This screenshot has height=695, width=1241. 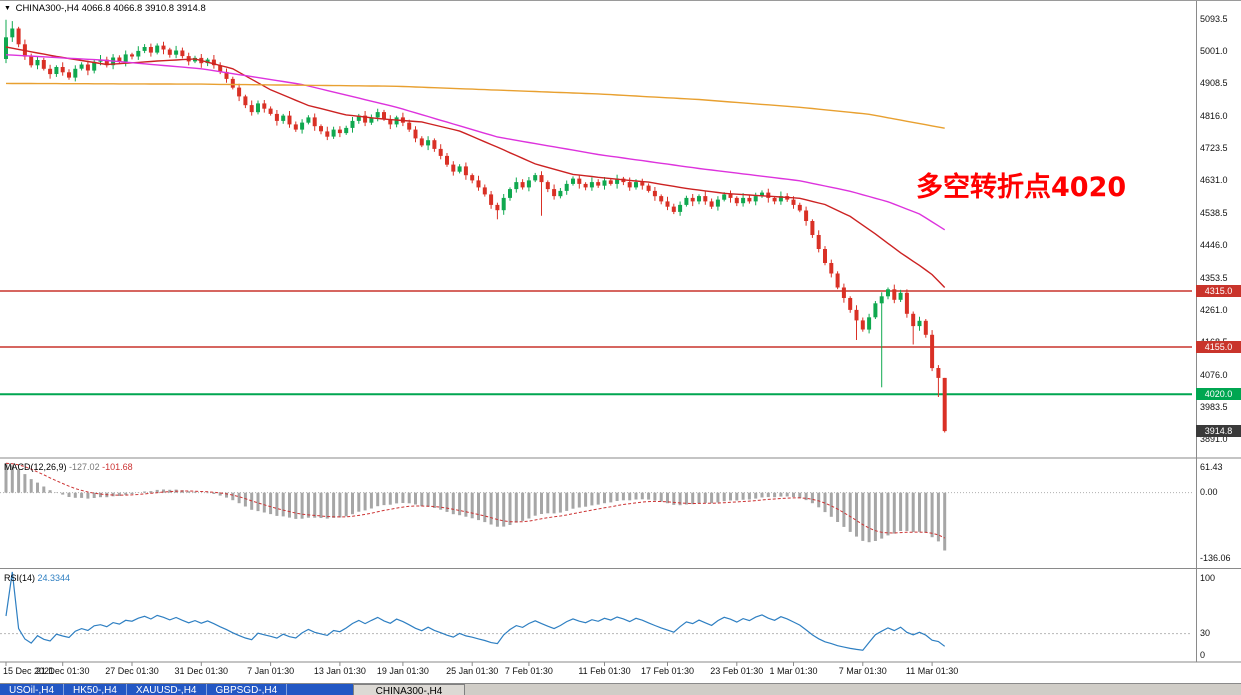 What do you see at coordinates (201, 671) in the screenshot?
I see `time-axis-label: 31 Dec 01:30` at bounding box center [201, 671].